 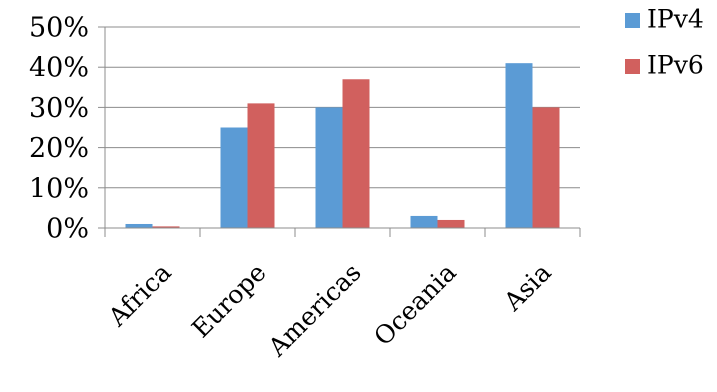 What do you see at coordinates (632, 66) in the screenshot?
I see `legend-swatch-ipv6` at bounding box center [632, 66].